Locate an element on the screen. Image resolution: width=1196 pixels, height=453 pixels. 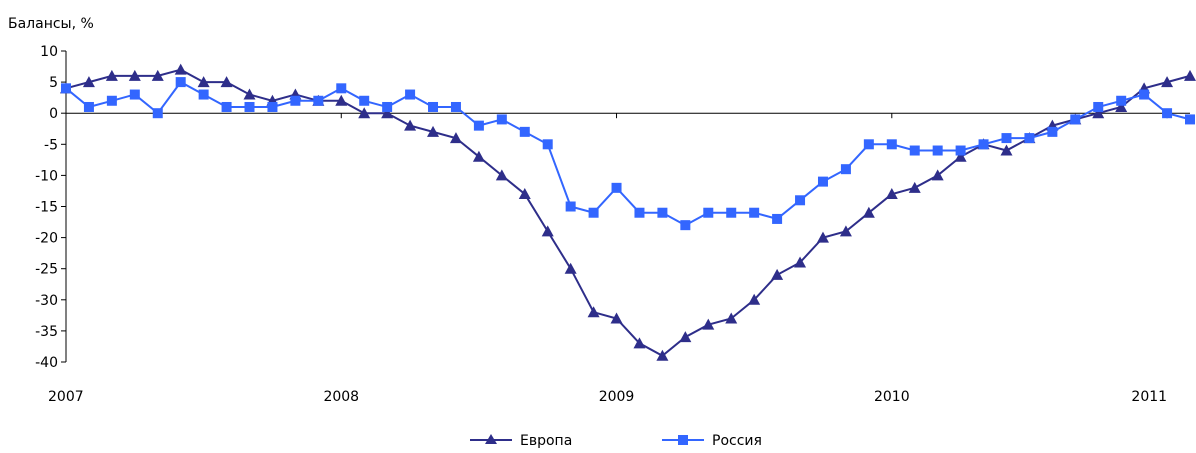
x-tick-label: 2008 is located at coordinates (341, 397).